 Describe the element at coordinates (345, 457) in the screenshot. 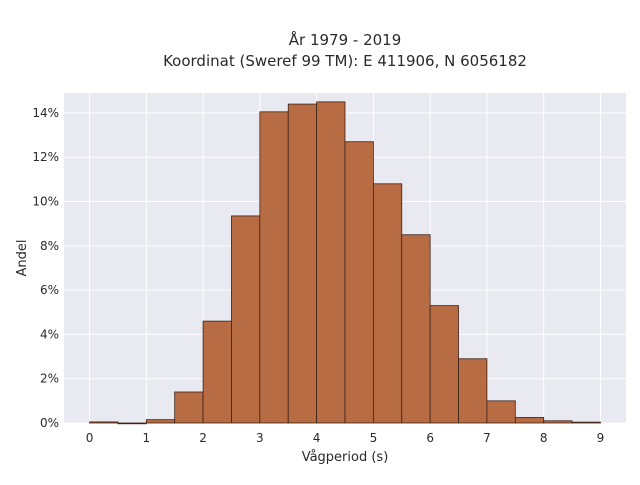

I see `x-axis-title: Vågperiod (s)` at that location.